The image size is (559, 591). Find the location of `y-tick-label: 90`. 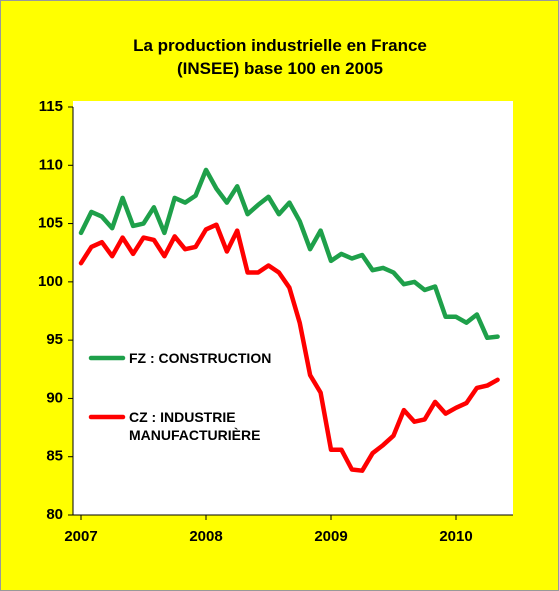

y-tick-label: 90 is located at coordinates (54, 397).